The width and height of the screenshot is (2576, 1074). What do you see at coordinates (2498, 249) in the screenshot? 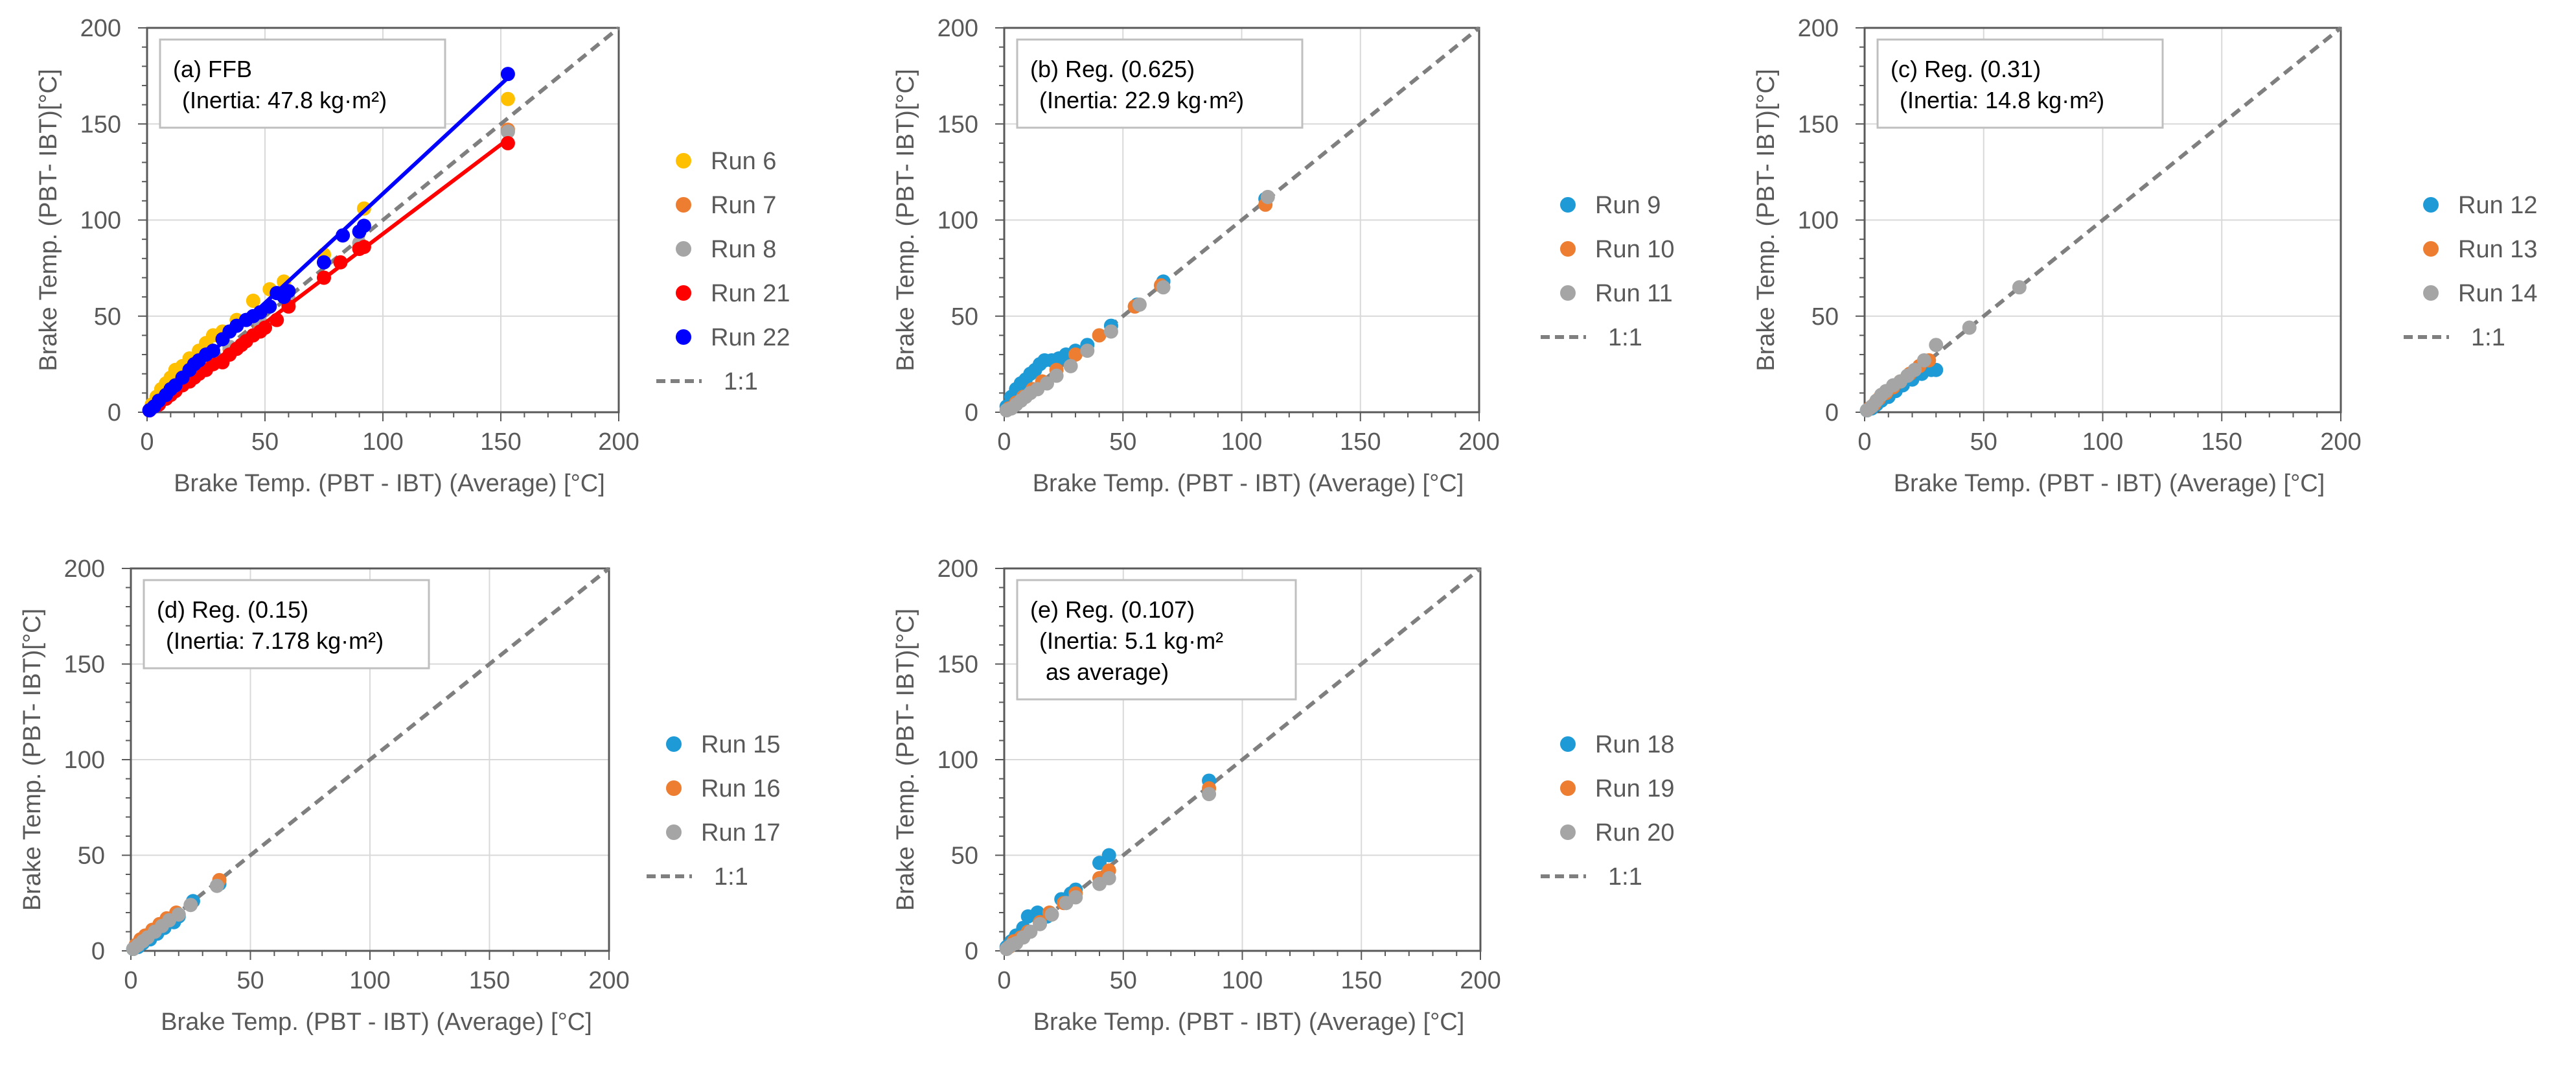
I see `legend-label: Run 13` at bounding box center [2498, 249].